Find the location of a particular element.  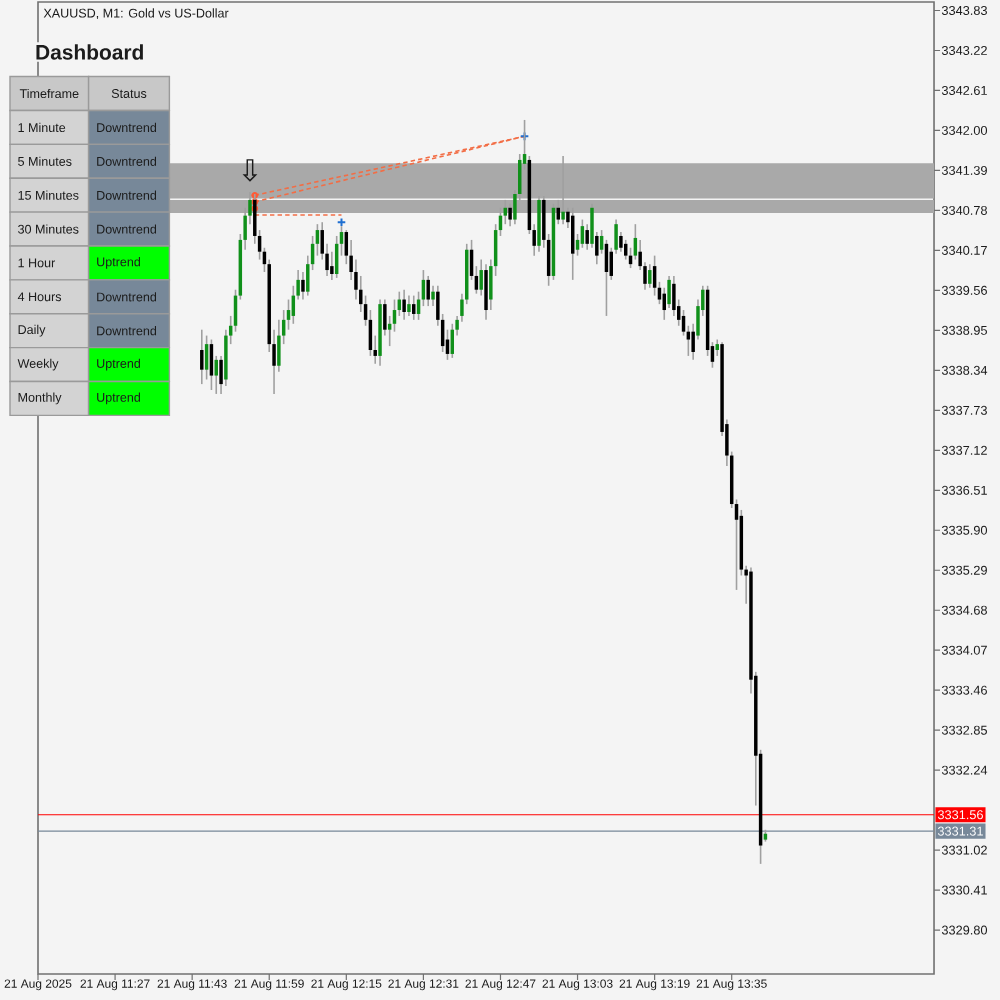

annotation: ⇩ is located at coordinates (250, 170).